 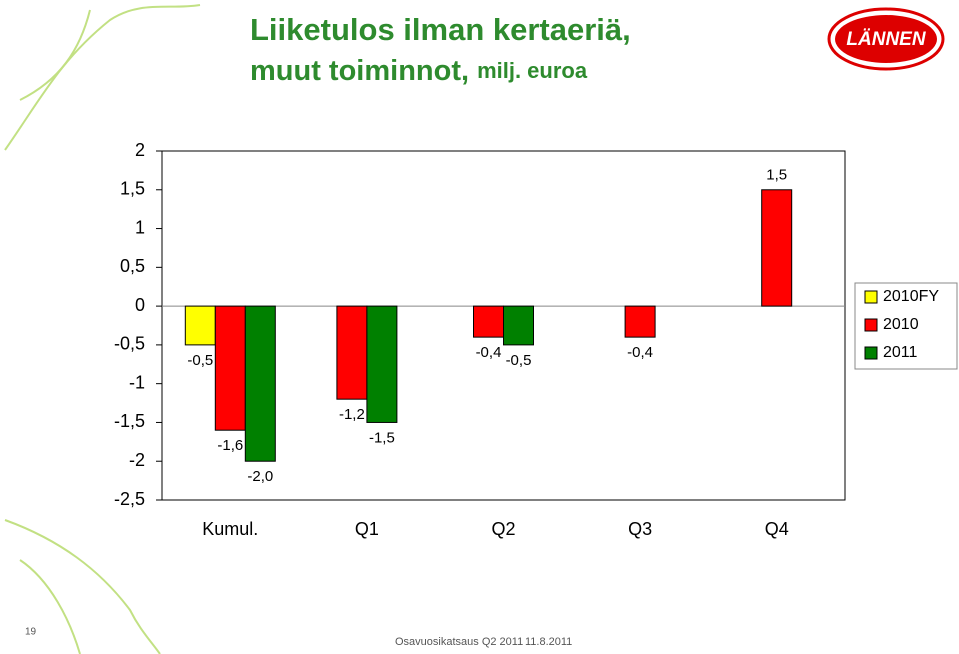 What do you see at coordinates (900, 352) in the screenshot?
I see `legend-label: 2011` at bounding box center [900, 352].